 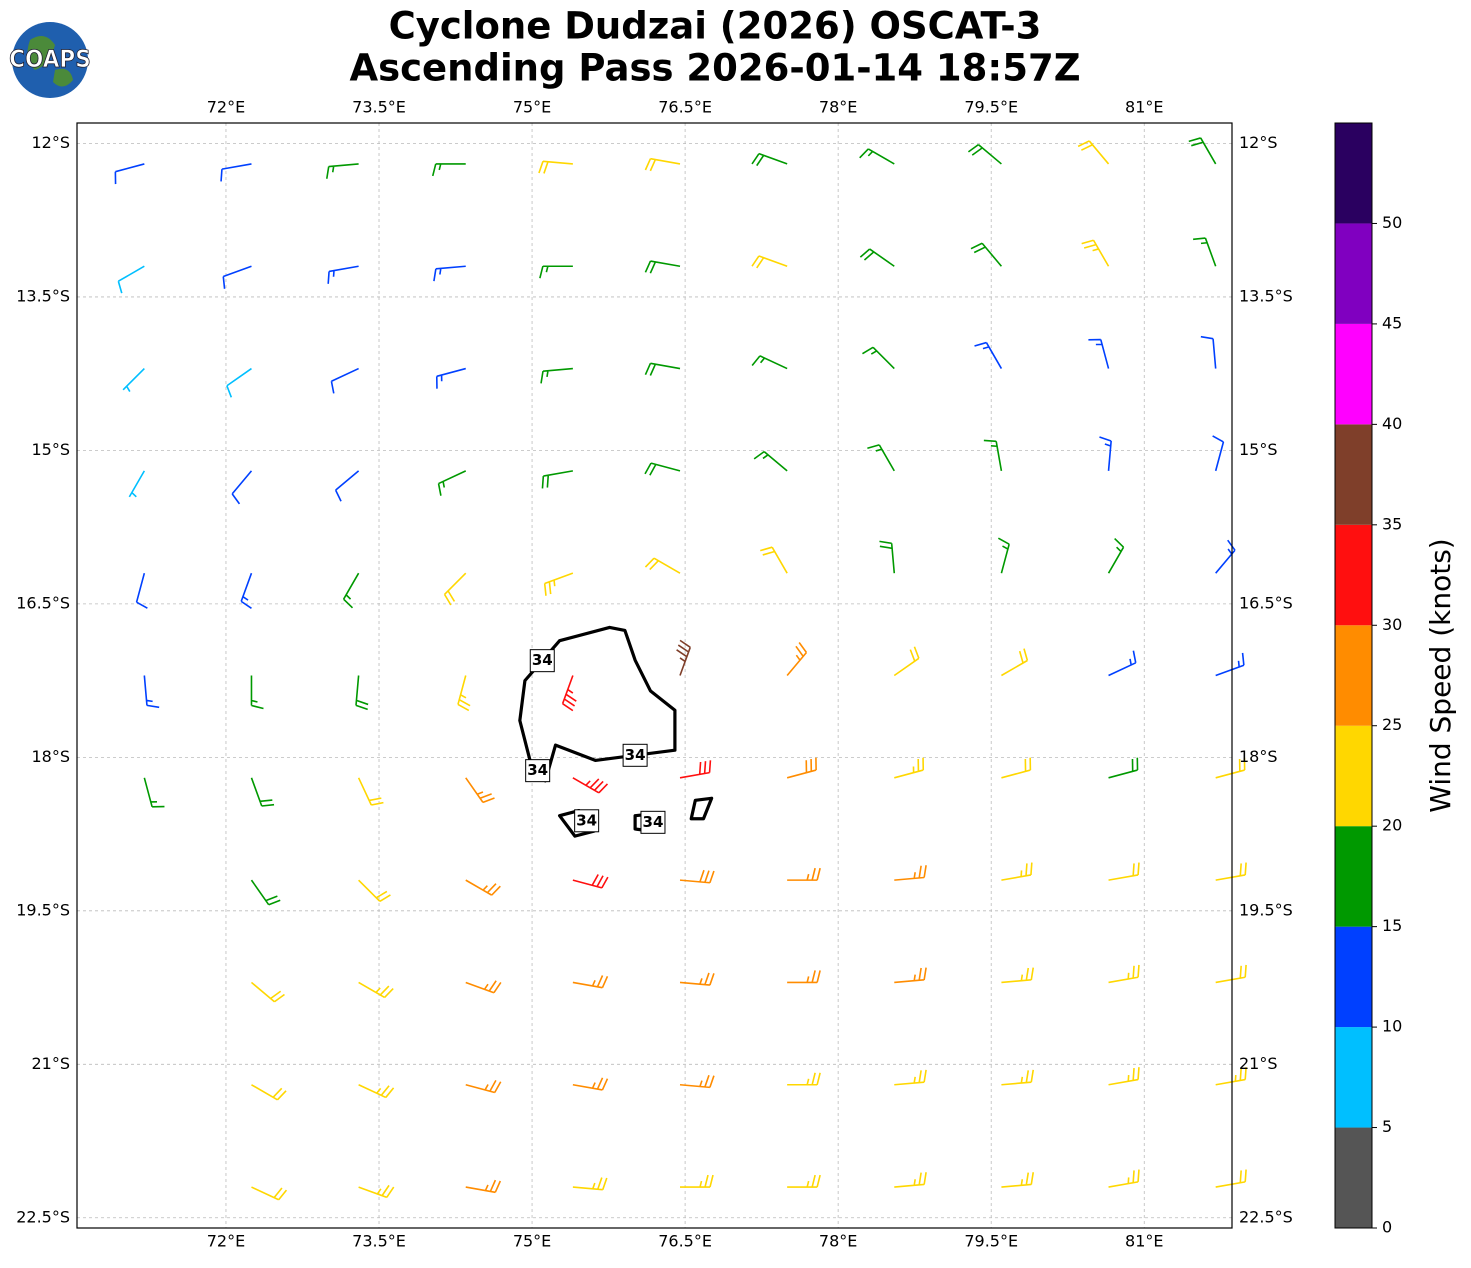 I want to click on x-tick-label: 75°E, so click(x=532, y=107).